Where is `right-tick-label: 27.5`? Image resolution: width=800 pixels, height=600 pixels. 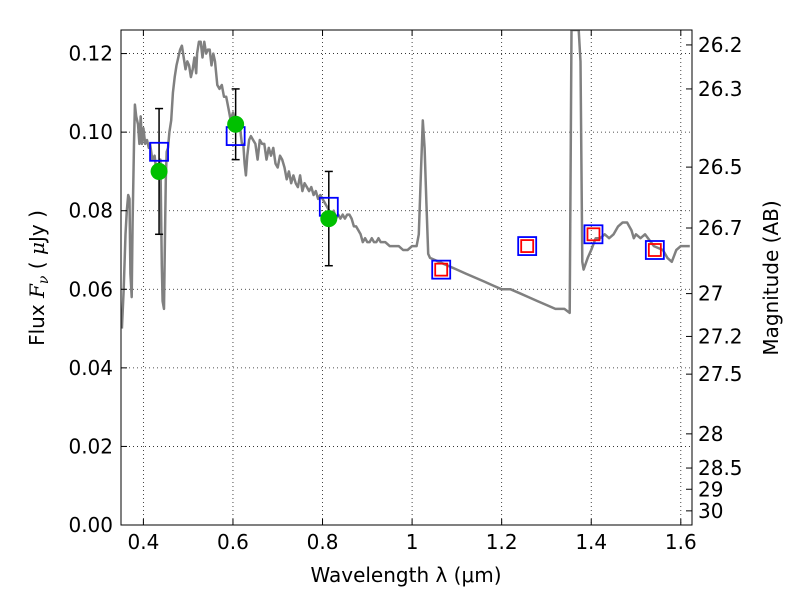
right-tick-label: 27.5 is located at coordinates (720, 374).